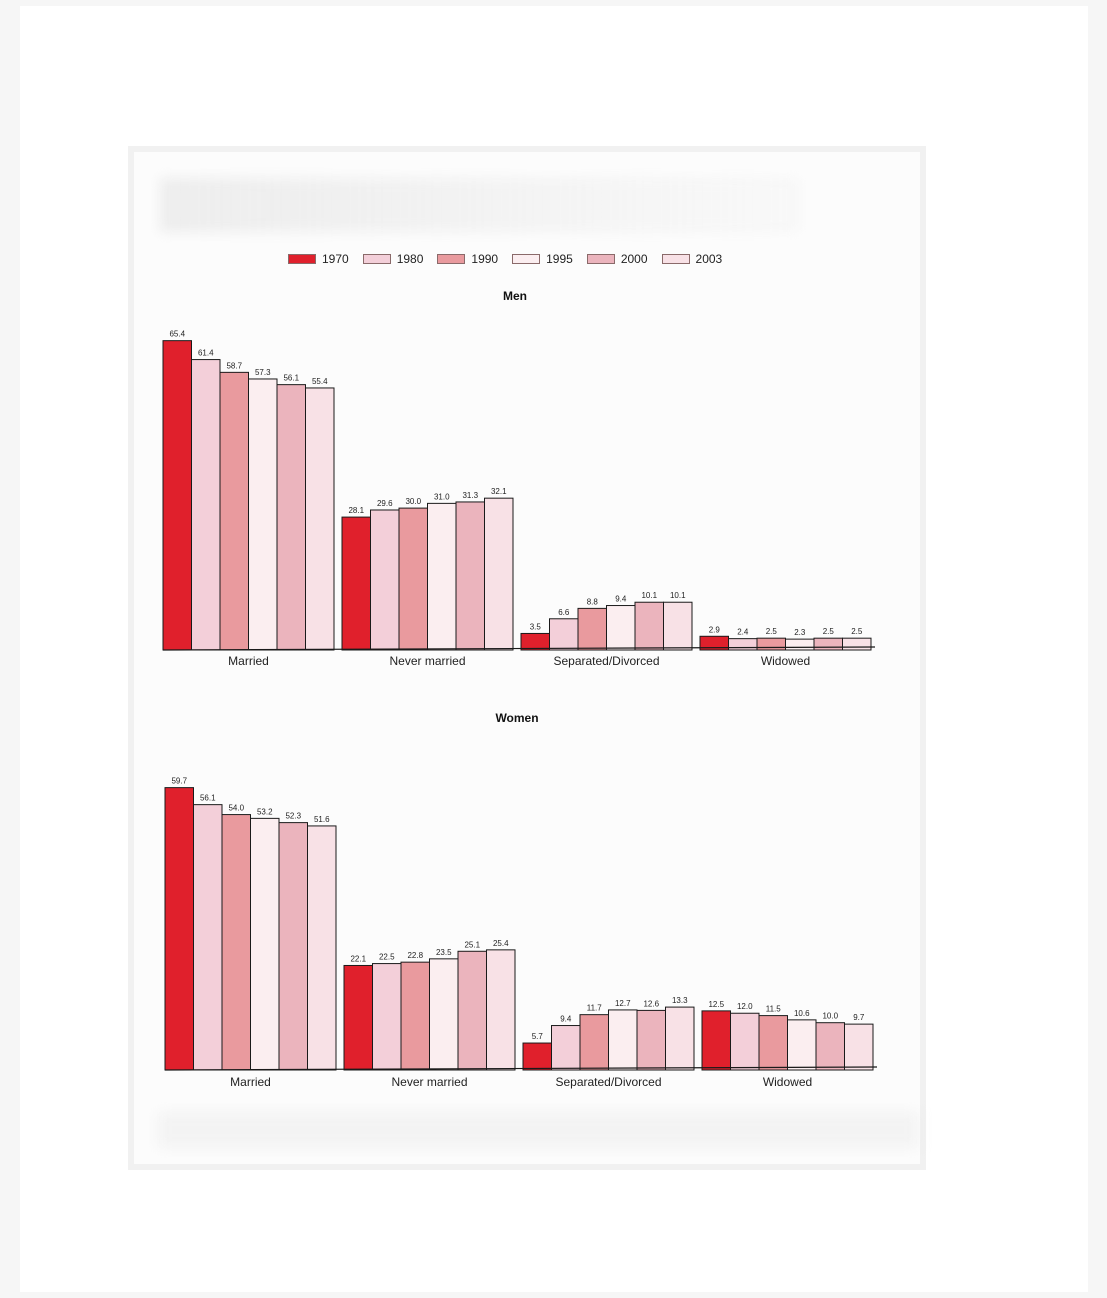 The image size is (1107, 1298). Describe the element at coordinates (745, 1041) in the screenshot. I see `bar-women-widowed-1980` at that location.